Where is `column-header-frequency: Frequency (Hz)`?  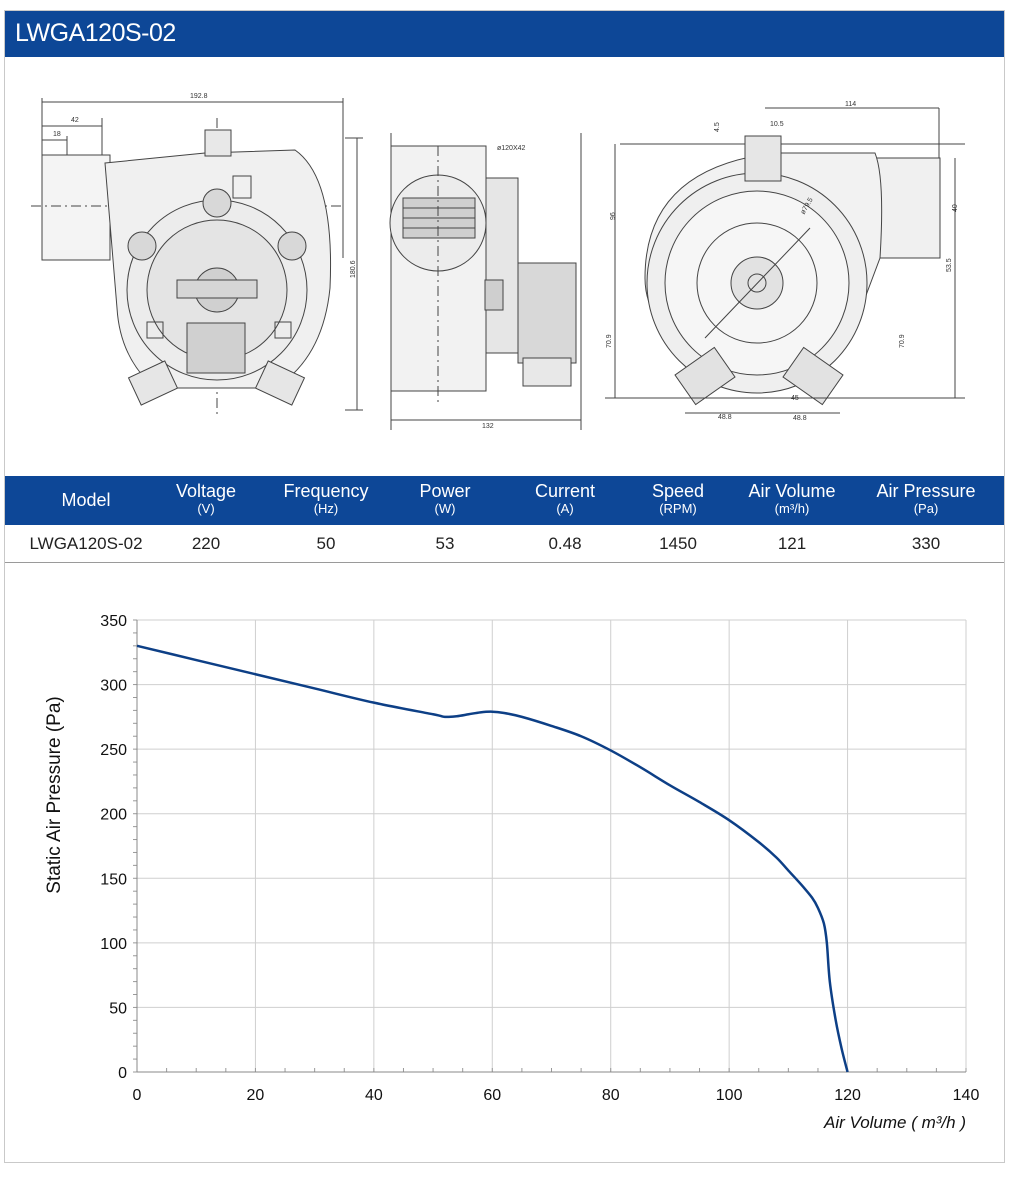 column-header-frequency: Frequency (Hz) is located at coordinates (326, 498).